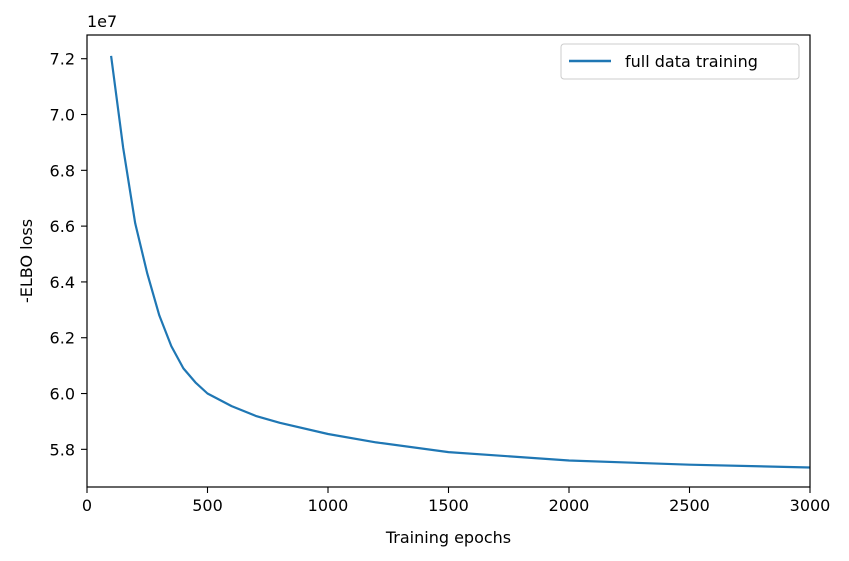 This screenshot has height=561, width=849. What do you see at coordinates (62, 226) in the screenshot?
I see `y-tick-label: 6.6` at bounding box center [62, 226].